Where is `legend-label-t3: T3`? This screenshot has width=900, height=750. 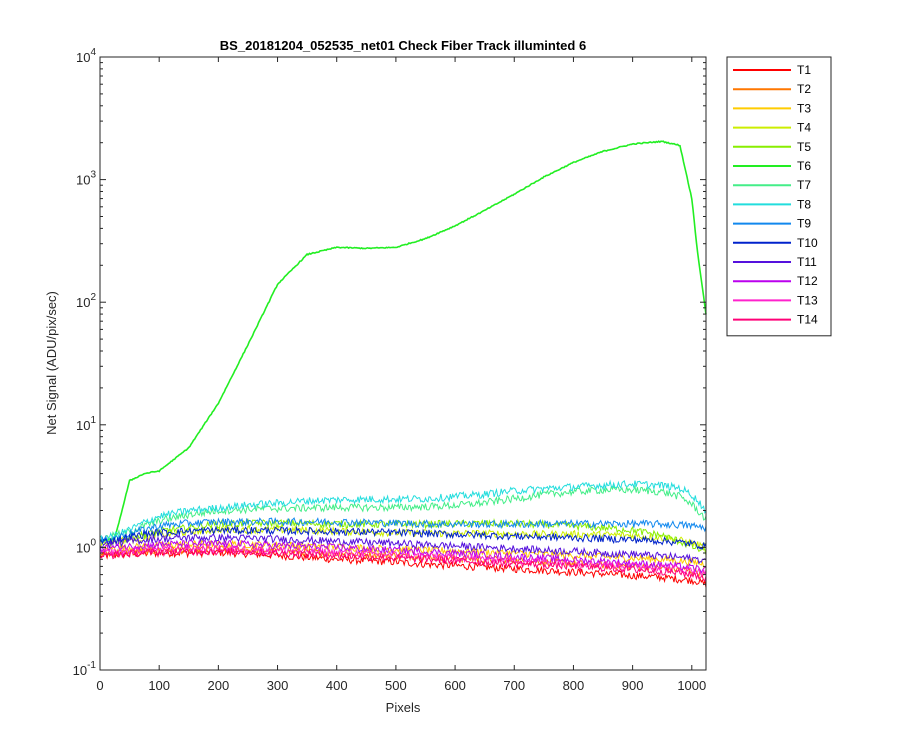
legend-label-t3: T3 is located at coordinates (804, 108).